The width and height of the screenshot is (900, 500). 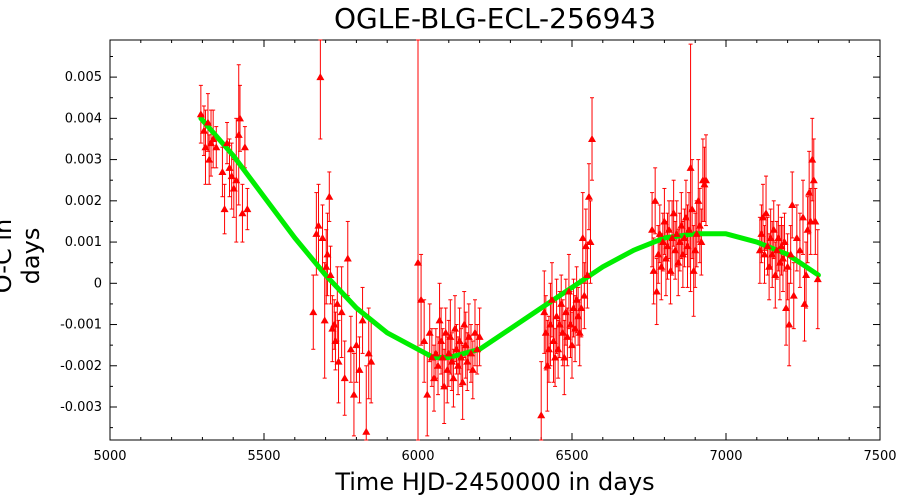 I want to click on y-tick-label: 0, so click(x=98, y=283).